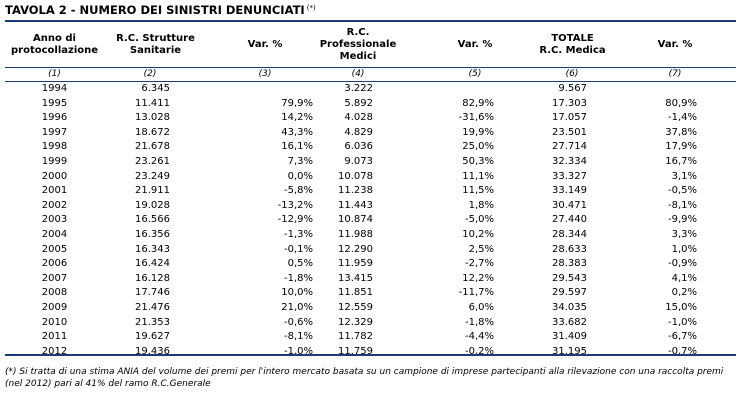 The image size is (743, 401). Describe the element at coordinates (152, 191) in the screenshot. I see `cell-strutture: 21.911` at that location.